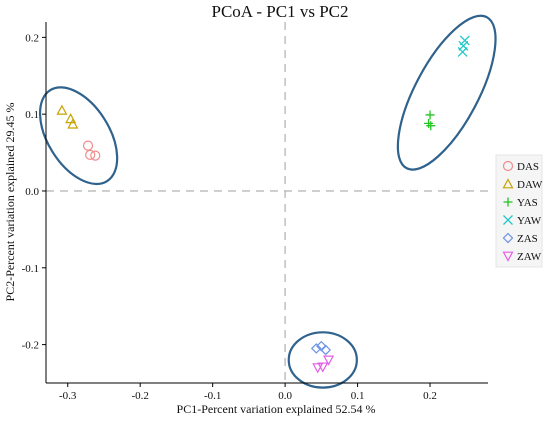 This screenshot has height=421, width=550. Describe the element at coordinates (280, 11) in the screenshot. I see `chart-title: PCoA - PC1 vs PC2` at that location.